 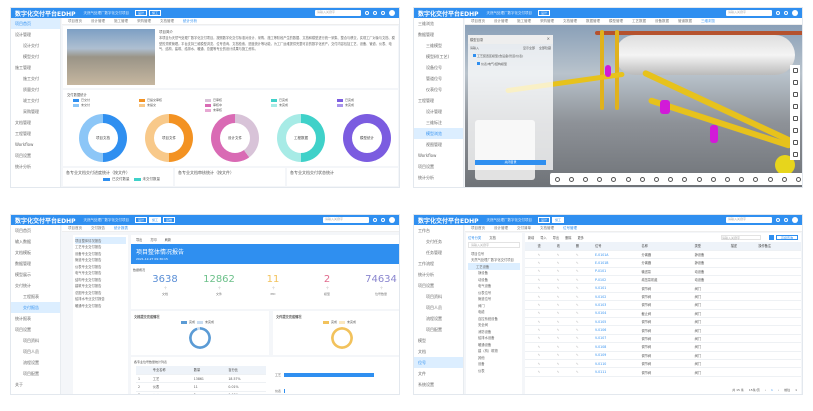 What do you see at coordinates (662, 20) in the screenshot?
I see `tab: 设备数据` at bounding box center [662, 20].